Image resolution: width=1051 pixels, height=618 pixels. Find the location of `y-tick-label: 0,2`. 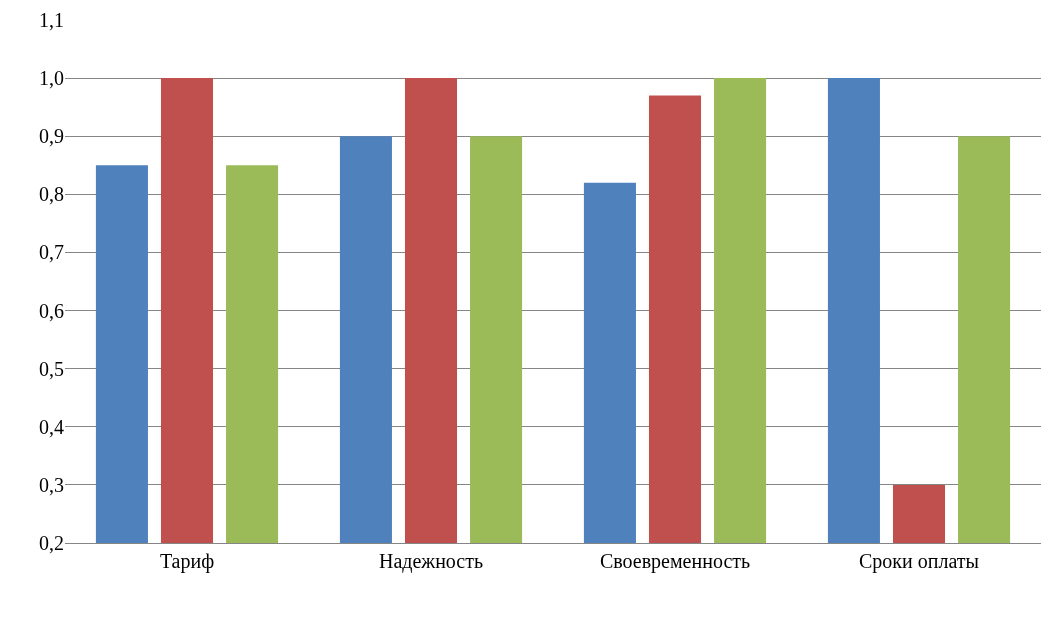

y-tick-label: 0,2 is located at coordinates (51, 543).